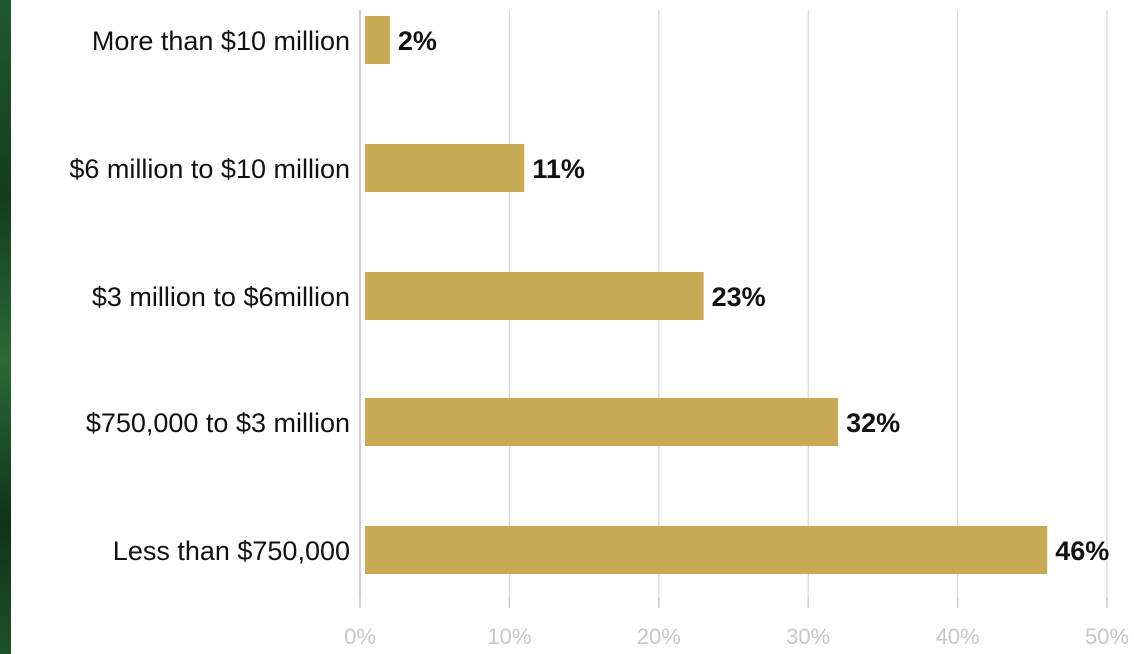 Image resolution: width=1134 pixels, height=654 pixels. I want to click on x-tick-label: 0%, so click(360, 636).